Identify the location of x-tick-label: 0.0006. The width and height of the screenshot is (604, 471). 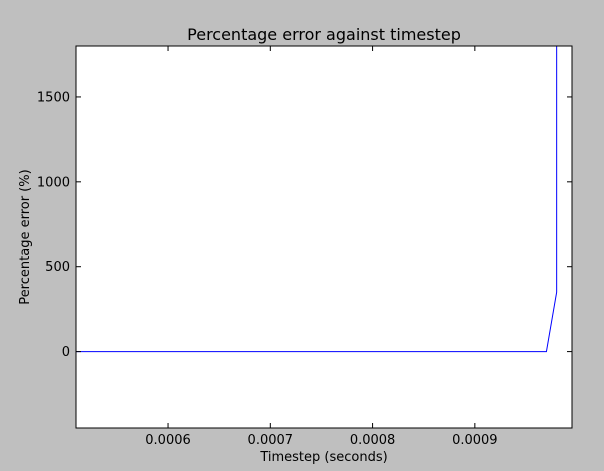
(168, 440).